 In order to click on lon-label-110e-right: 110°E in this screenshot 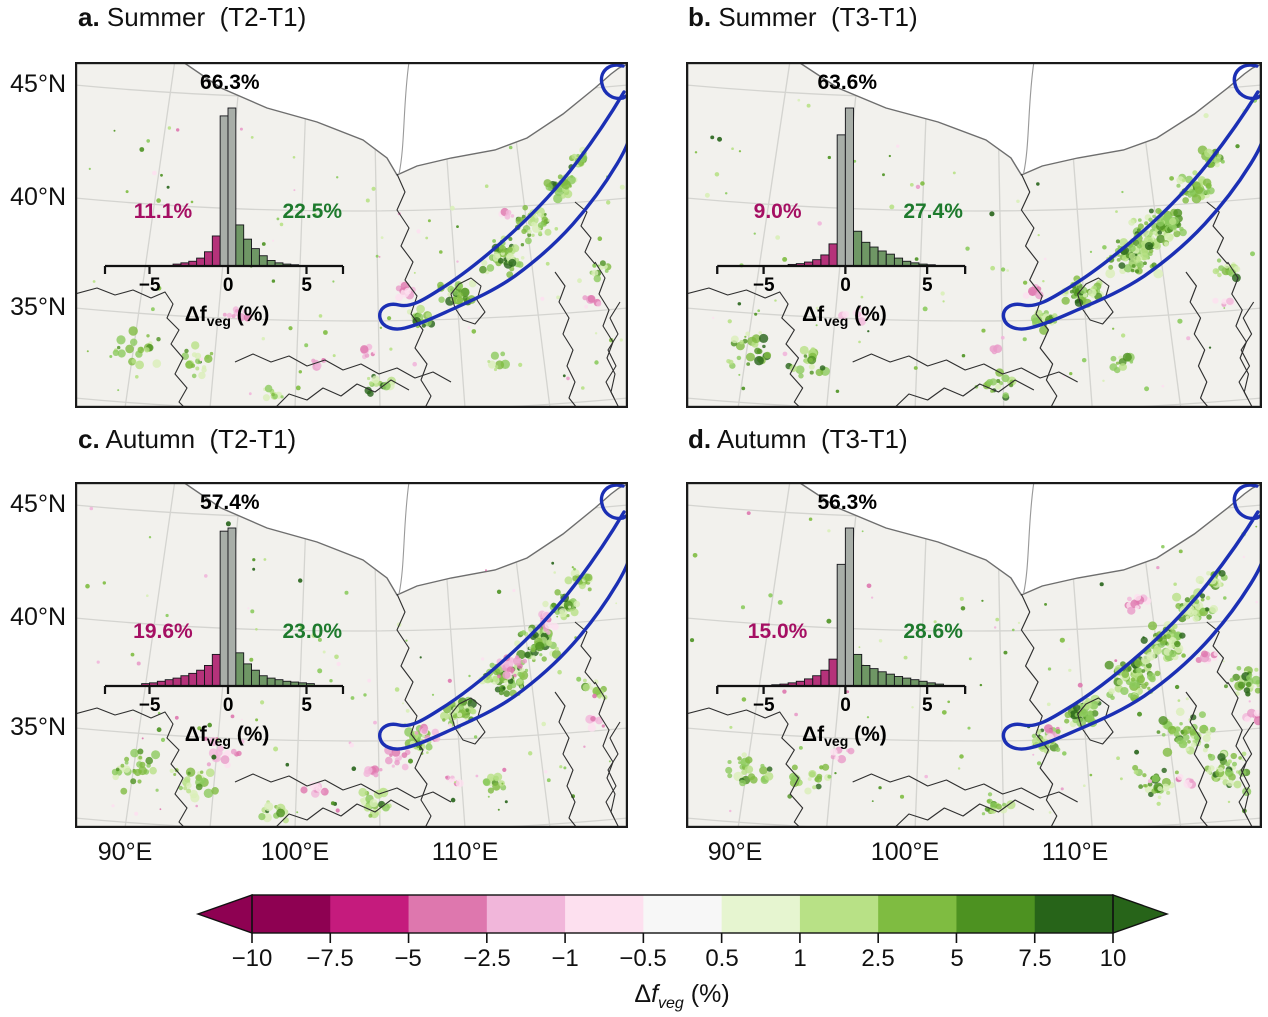, I will do `click(1075, 852)`.